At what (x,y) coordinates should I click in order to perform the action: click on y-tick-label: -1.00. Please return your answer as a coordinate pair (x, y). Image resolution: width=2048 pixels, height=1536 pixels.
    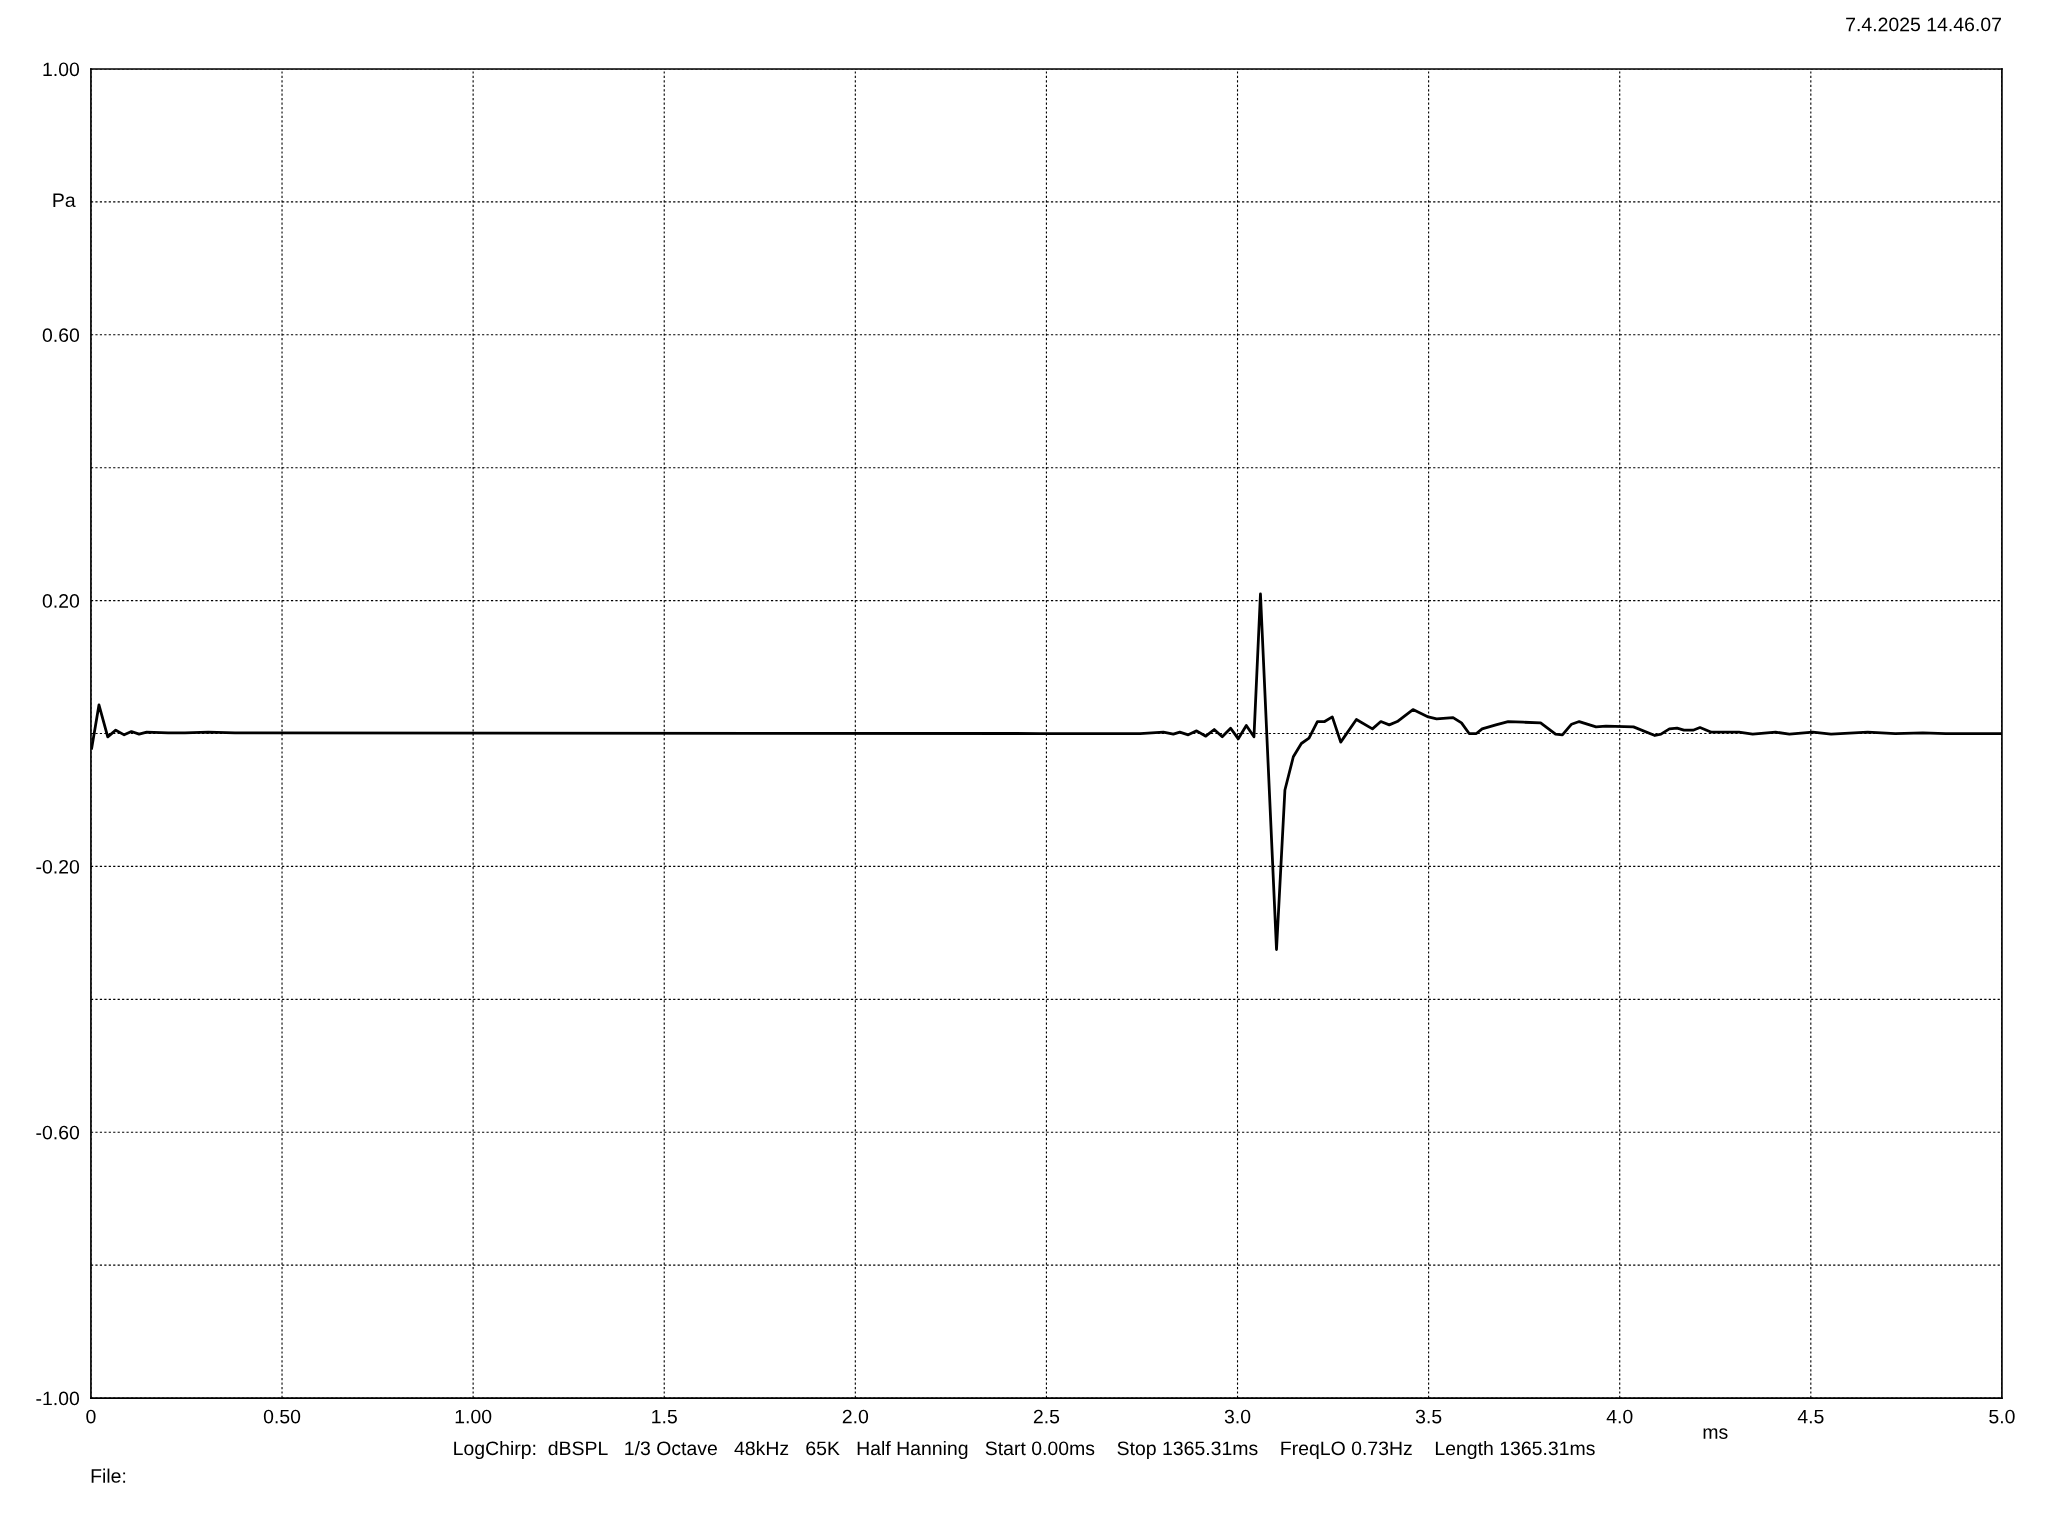
    Looking at the image, I should click on (58, 1398).